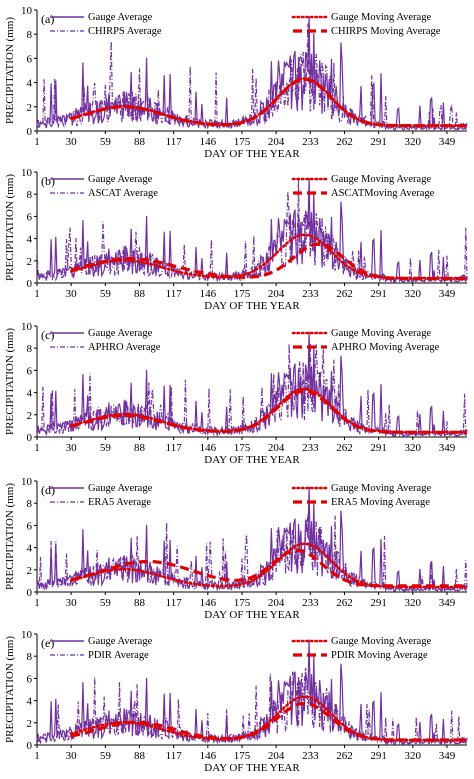  I want to click on panel-label: (c), so click(47, 335).